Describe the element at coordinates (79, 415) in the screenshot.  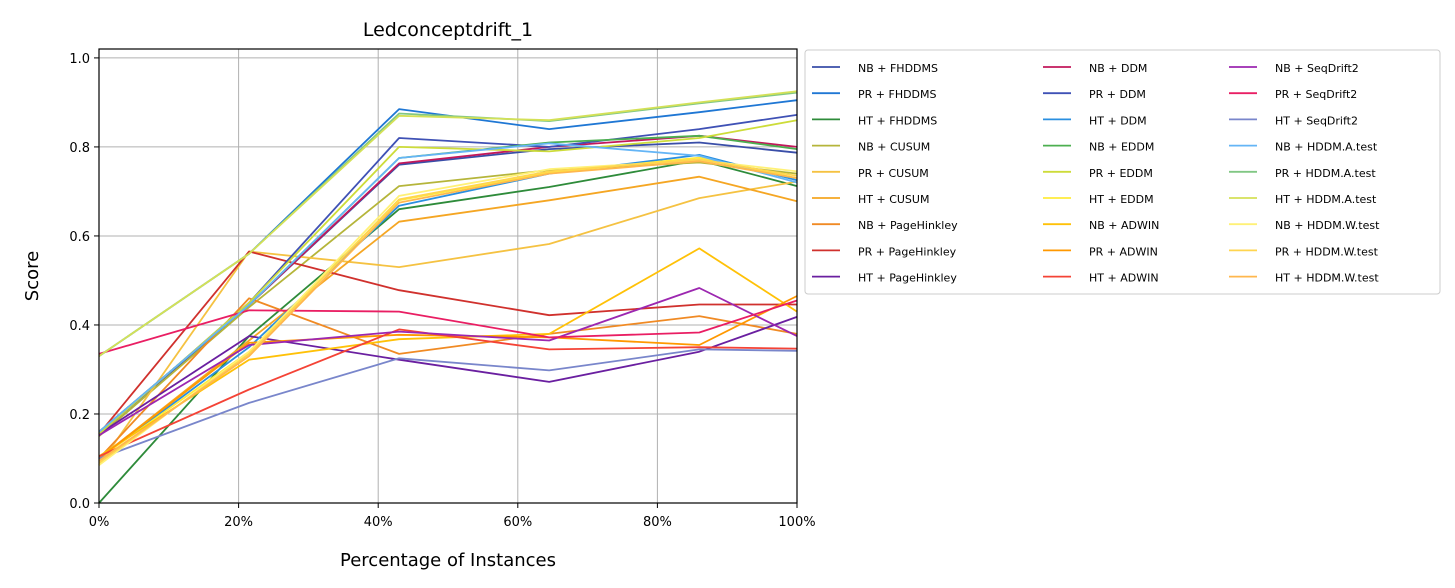
I see `y-tick-label: 0.2` at that location.